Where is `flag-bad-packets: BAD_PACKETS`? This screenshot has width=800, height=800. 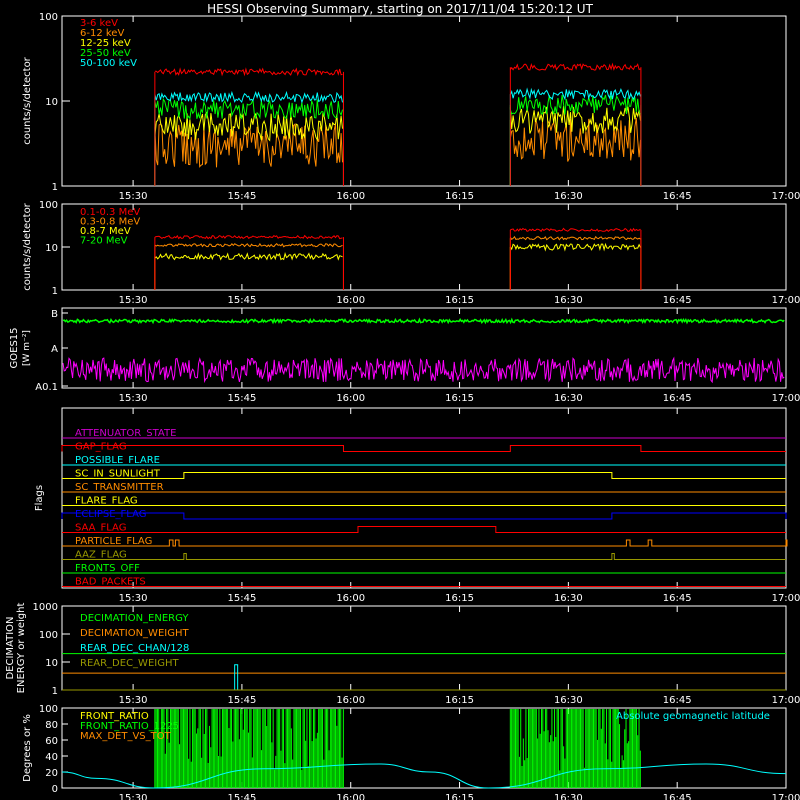 flag-bad-packets: BAD_PACKETS is located at coordinates (424, 582).